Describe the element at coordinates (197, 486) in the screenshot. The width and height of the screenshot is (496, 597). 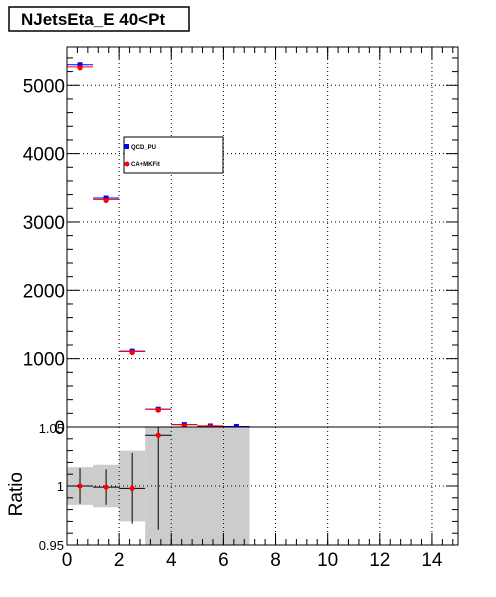
I see `ratio-band-segment` at that location.